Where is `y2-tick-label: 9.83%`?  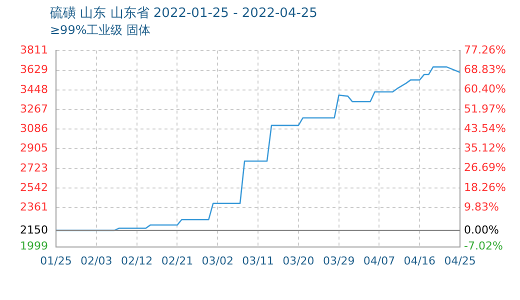
y2-tick-label: 9.83% is located at coordinates (482, 207).